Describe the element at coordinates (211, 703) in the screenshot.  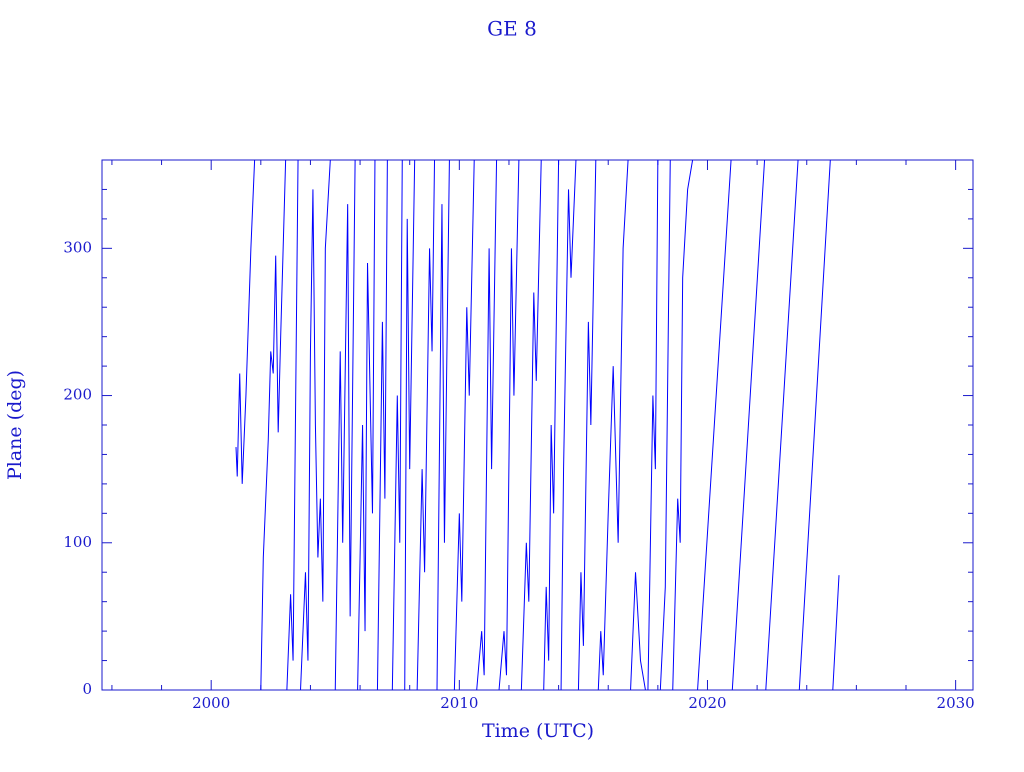
I see `x-tick-label: 2000` at that location.